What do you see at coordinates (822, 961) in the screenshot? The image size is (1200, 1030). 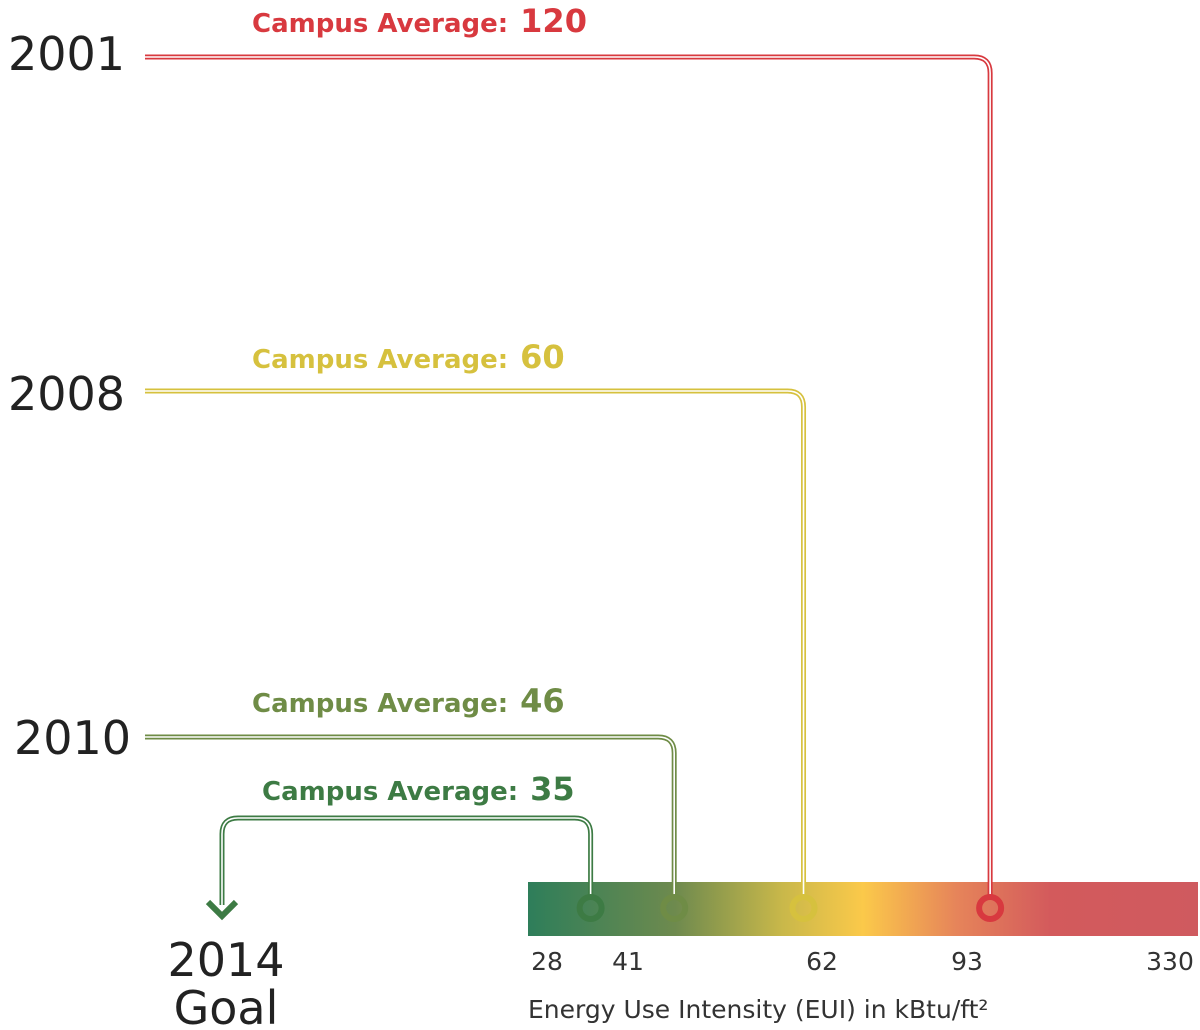 I see `scale-tick-label: 62` at bounding box center [822, 961].